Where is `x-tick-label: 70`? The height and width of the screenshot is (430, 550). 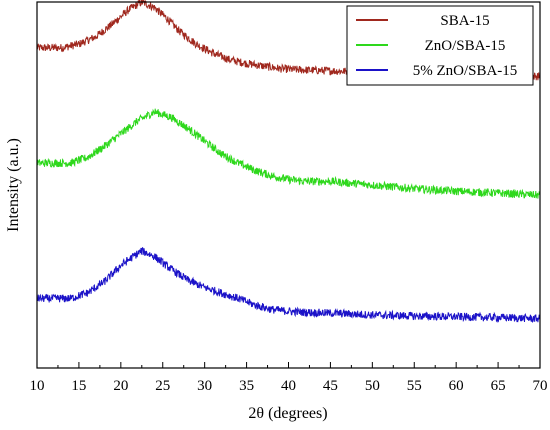 x-tick-label: 70 is located at coordinates (540, 386).